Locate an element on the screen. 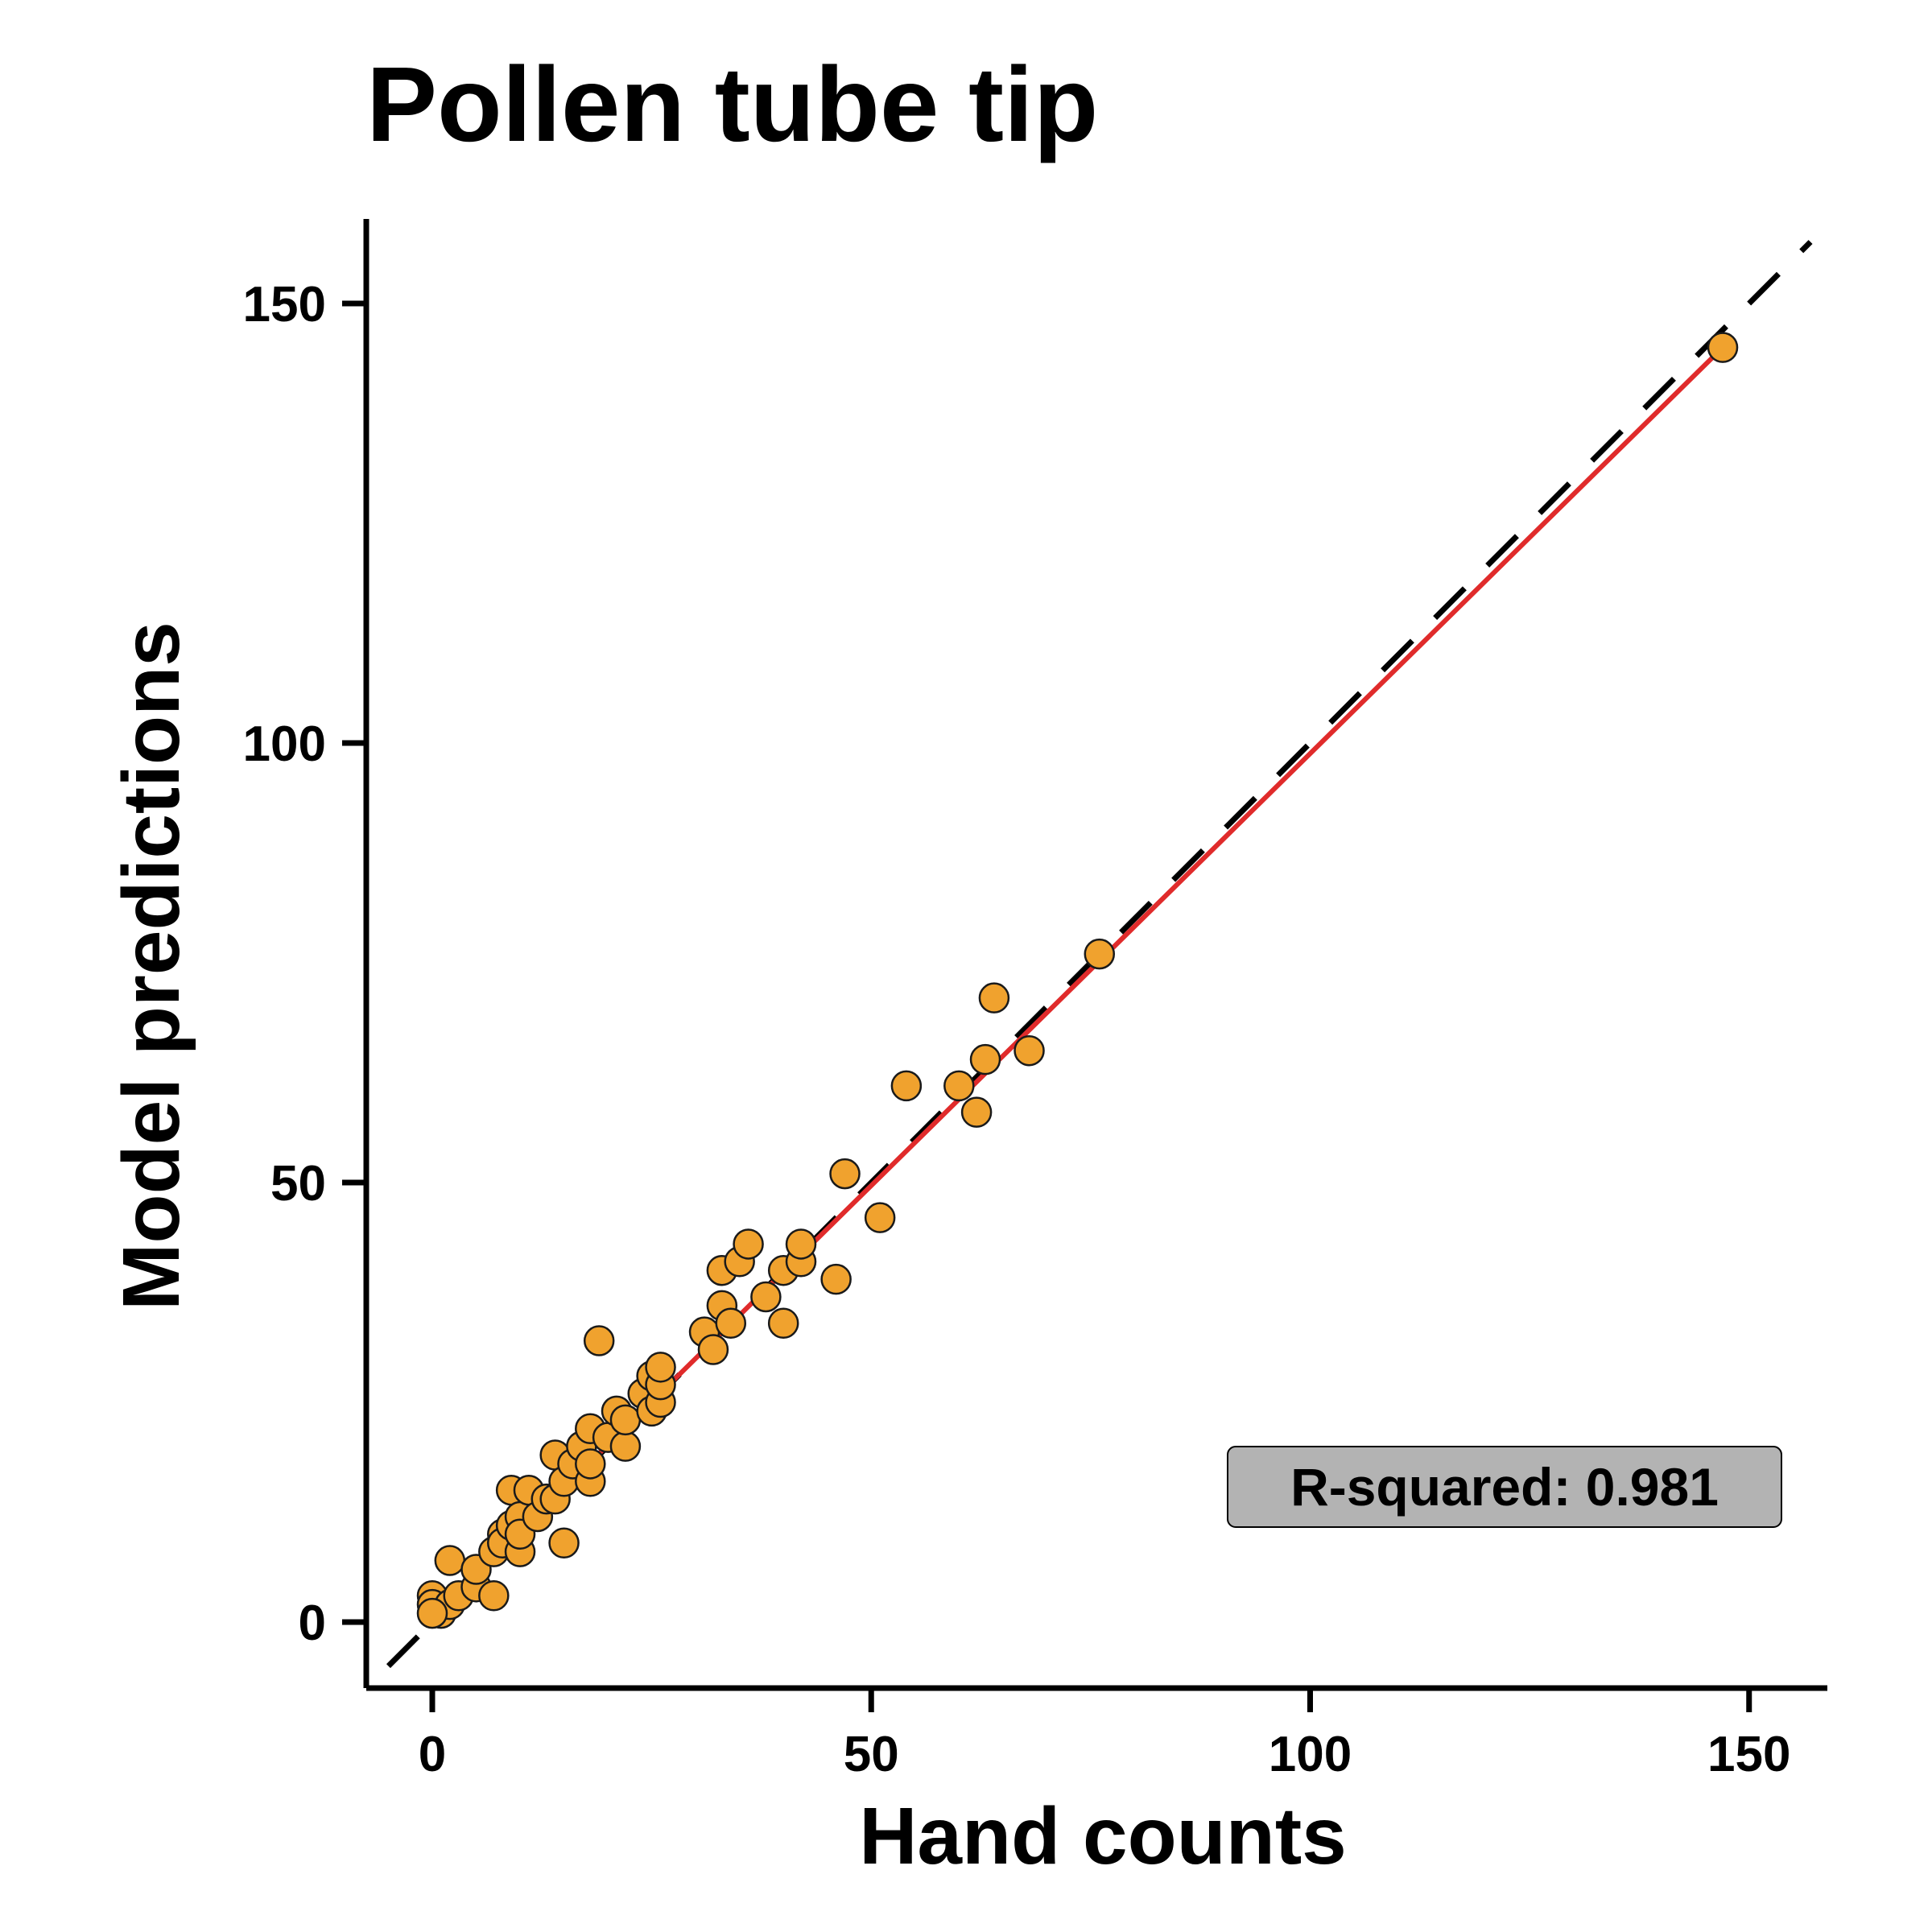 This screenshot has height=1932, width=1932. r-squared-annotation: R-squared: 0.981 is located at coordinates (1504, 1487).